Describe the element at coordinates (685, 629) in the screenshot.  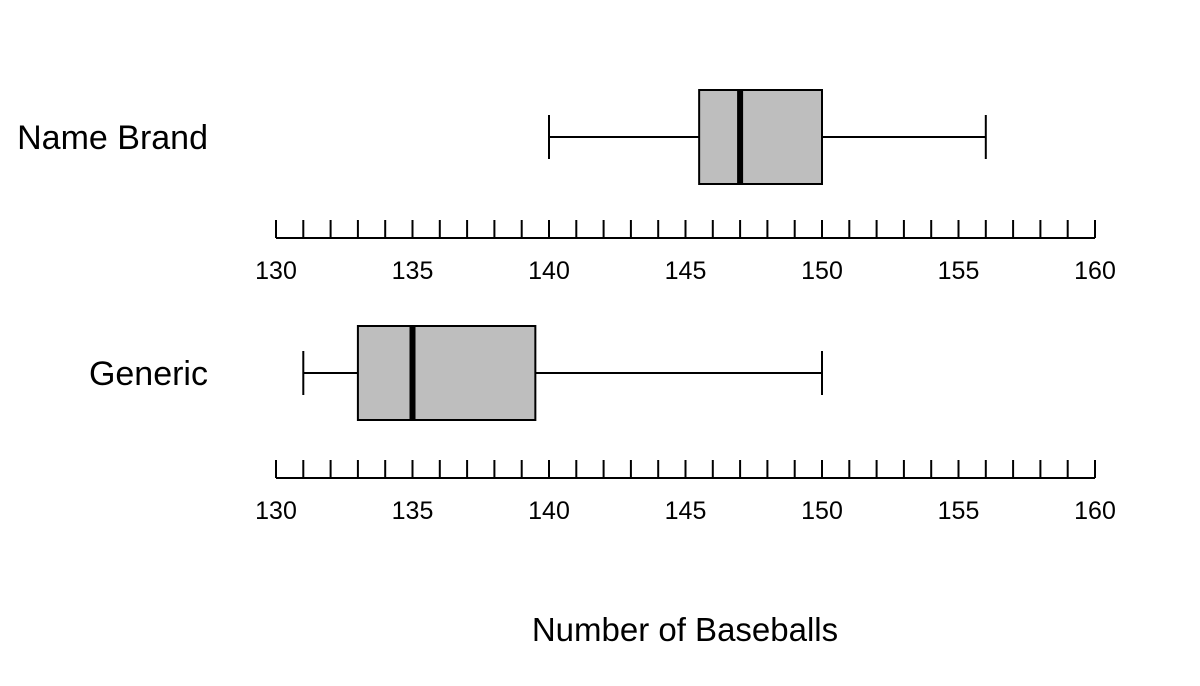
I see `x-axis-title: Number of Baseballs` at that location.